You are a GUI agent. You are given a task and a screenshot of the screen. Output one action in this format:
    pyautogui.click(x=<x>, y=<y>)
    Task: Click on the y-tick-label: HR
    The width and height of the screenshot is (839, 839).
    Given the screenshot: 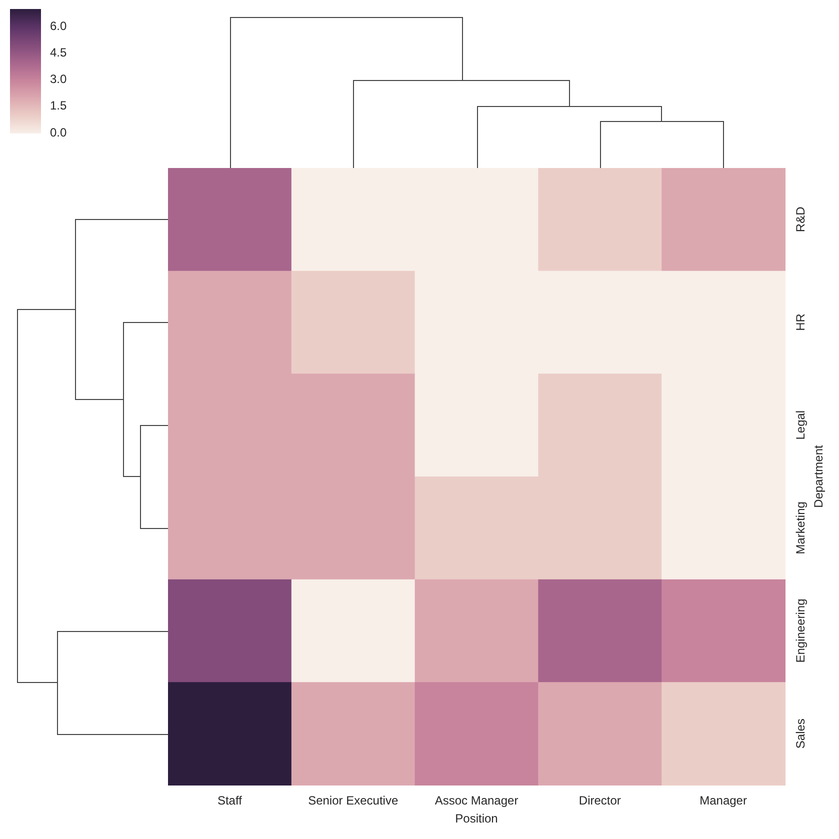 What is the action you would take?
    pyautogui.click(x=800, y=322)
    